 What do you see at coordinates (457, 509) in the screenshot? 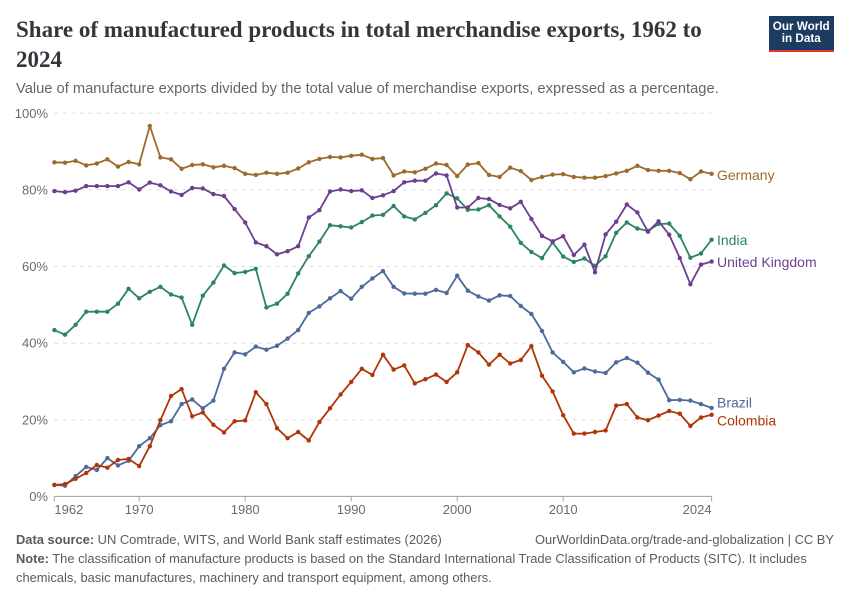
I see `svg-text: 2000` at bounding box center [457, 509].